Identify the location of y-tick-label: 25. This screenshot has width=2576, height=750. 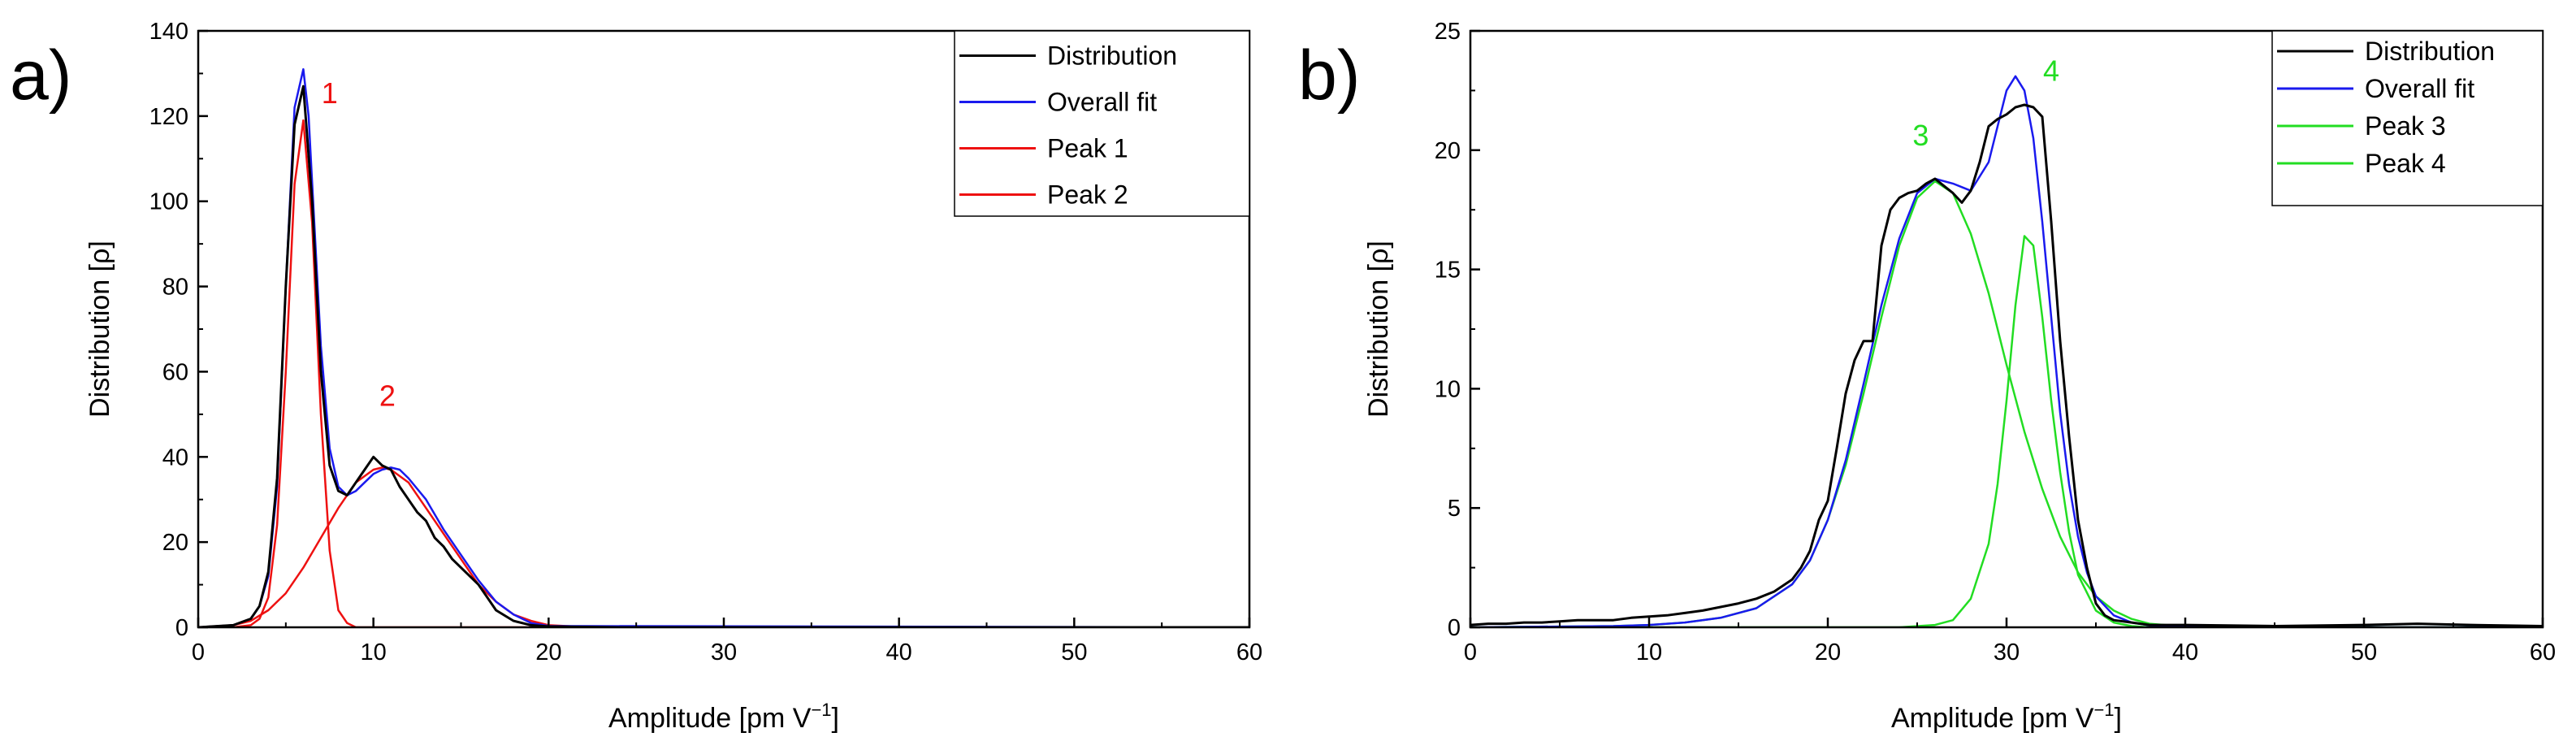
(1448, 32).